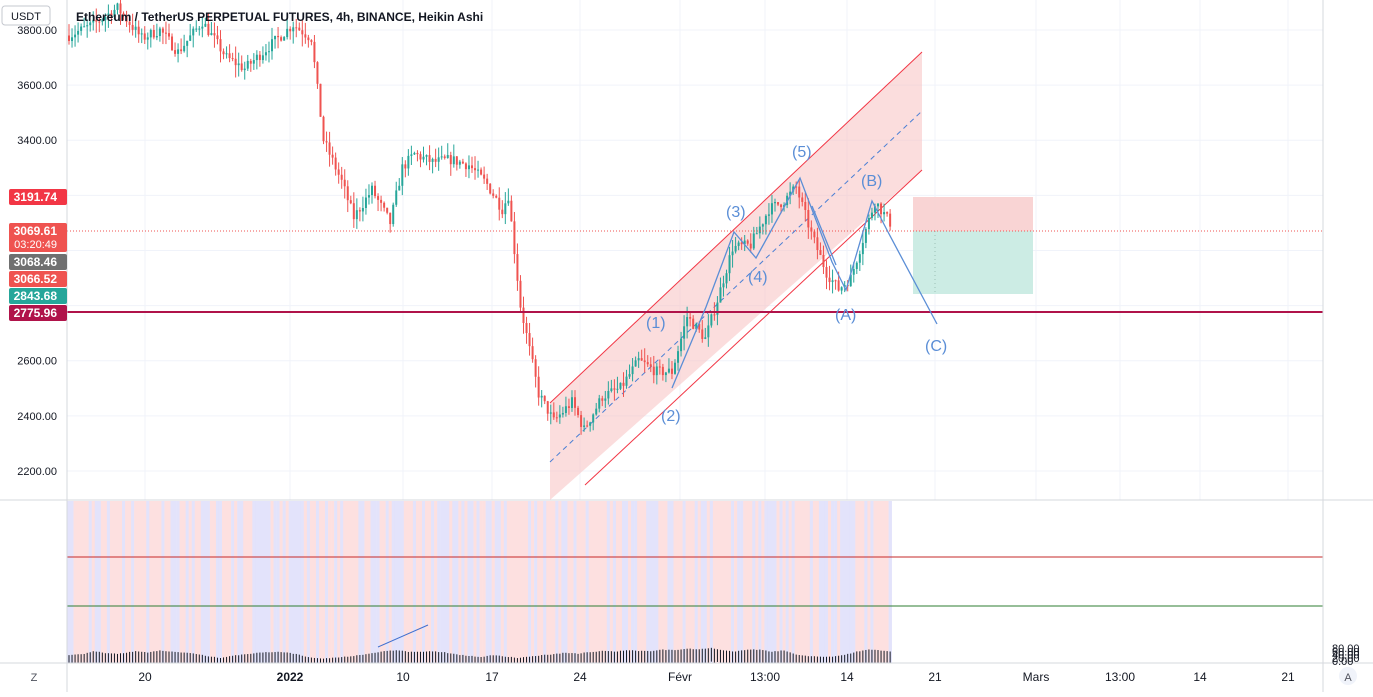 The image size is (1373, 697). What do you see at coordinates (36, 313) in the screenshot?
I see `price-badge-value: 2775.96` at bounding box center [36, 313].